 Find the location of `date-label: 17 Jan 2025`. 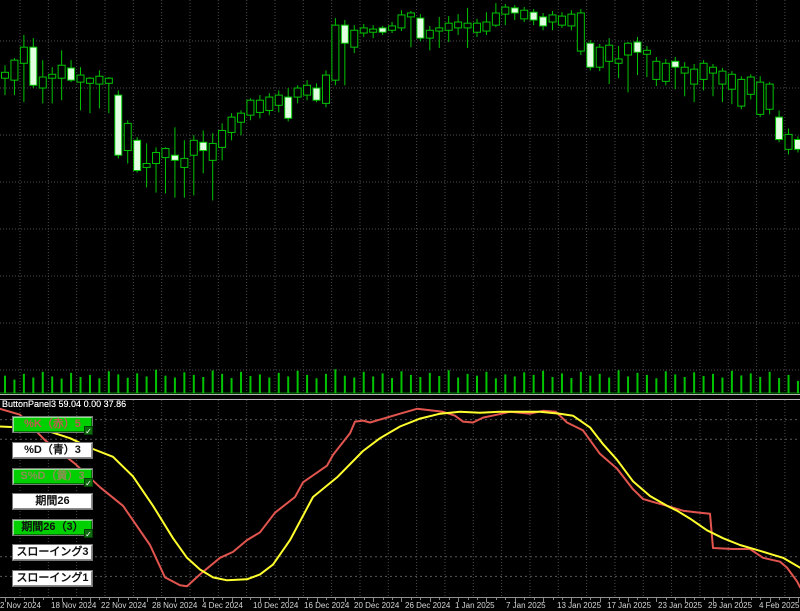

date-label: 17 Jan 2025 is located at coordinates (629, 605).